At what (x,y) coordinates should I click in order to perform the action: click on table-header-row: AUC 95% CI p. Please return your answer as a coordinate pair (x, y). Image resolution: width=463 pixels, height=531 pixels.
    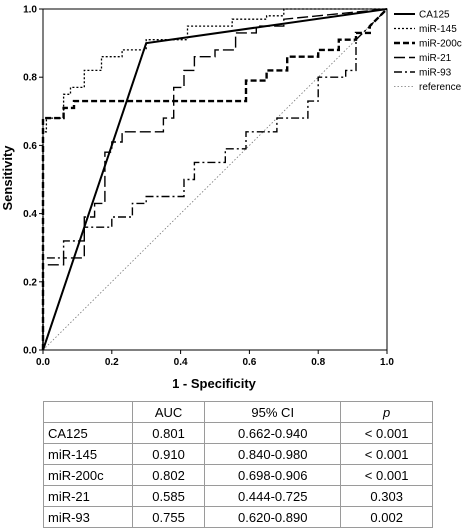
    Looking at the image, I should click on (238, 412).